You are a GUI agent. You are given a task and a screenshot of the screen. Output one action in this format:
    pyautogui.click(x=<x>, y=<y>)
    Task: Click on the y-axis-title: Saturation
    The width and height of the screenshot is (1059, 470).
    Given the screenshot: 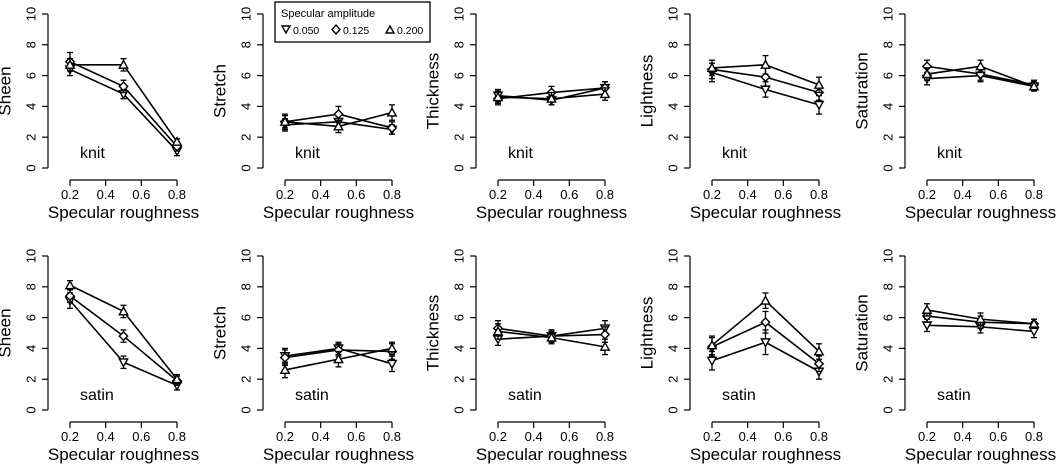 What is the action you would take?
    pyautogui.click(x=861, y=91)
    